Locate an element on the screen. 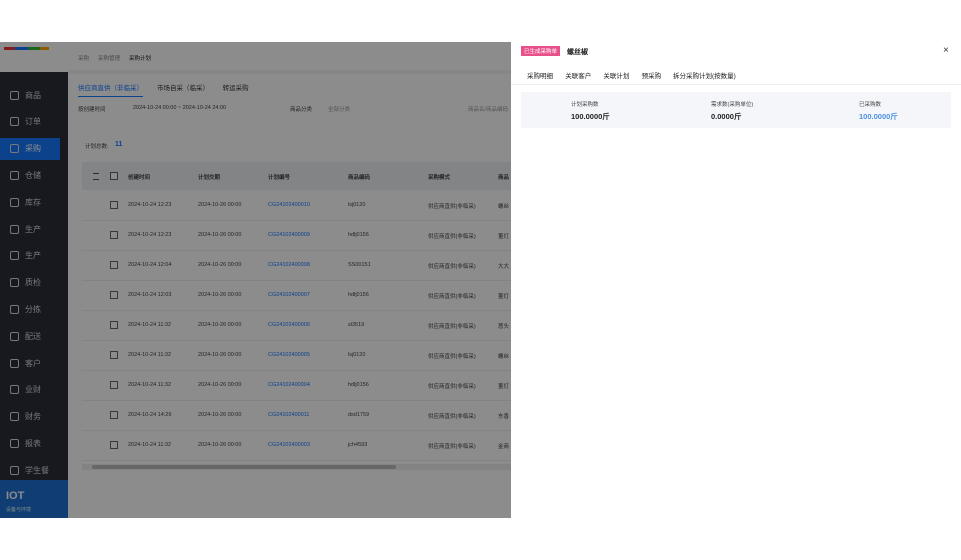 This screenshot has height=560, width=961. stat-label: 计划采购数 is located at coordinates (585, 105).